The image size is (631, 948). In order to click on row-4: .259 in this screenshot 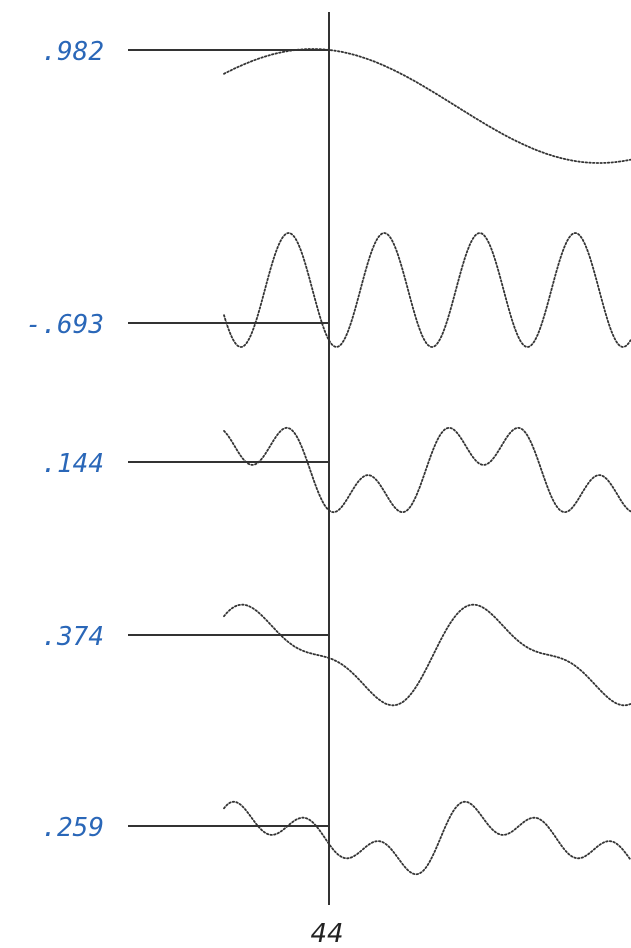, I will do `click(336, 838)`.